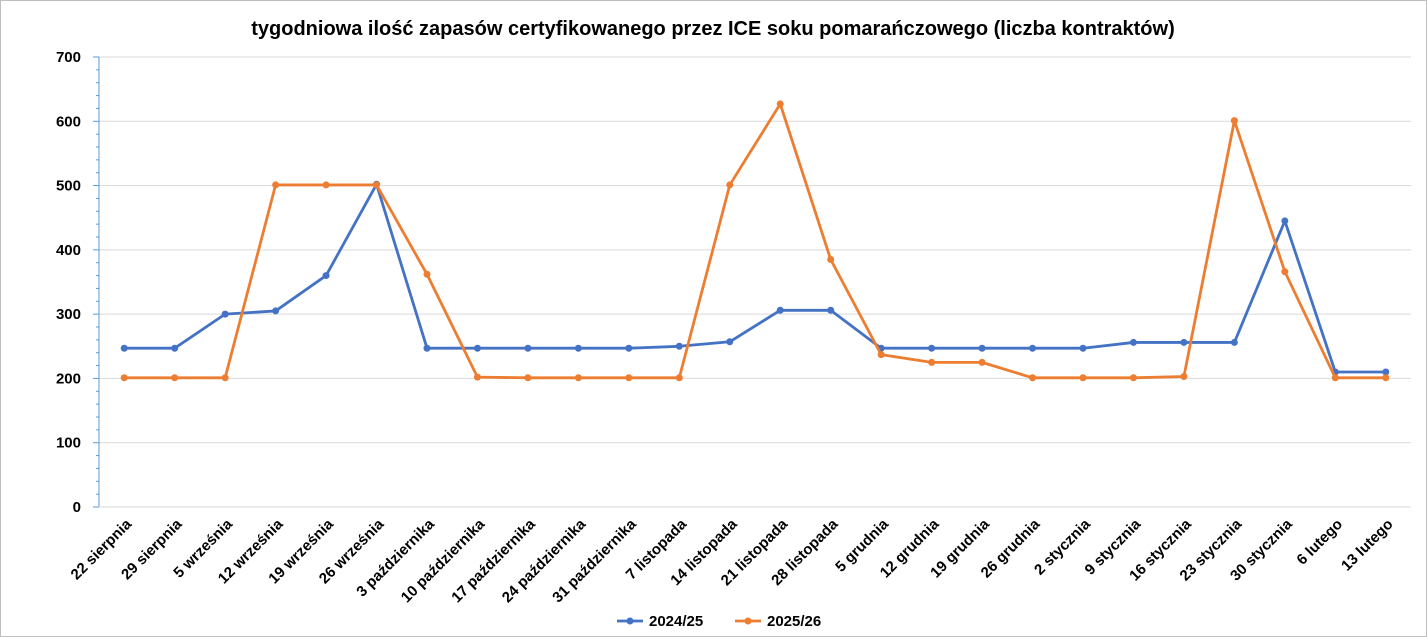 Image resolution: width=1427 pixels, height=637 pixels. I want to click on x-tick-label: 6 lutego, so click(1319, 542).